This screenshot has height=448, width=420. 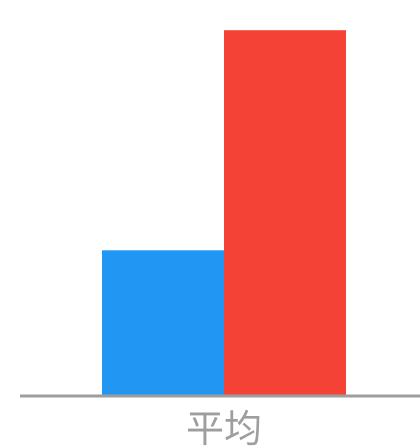 I want to click on category-labels-group: 平均, so click(x=224, y=427).